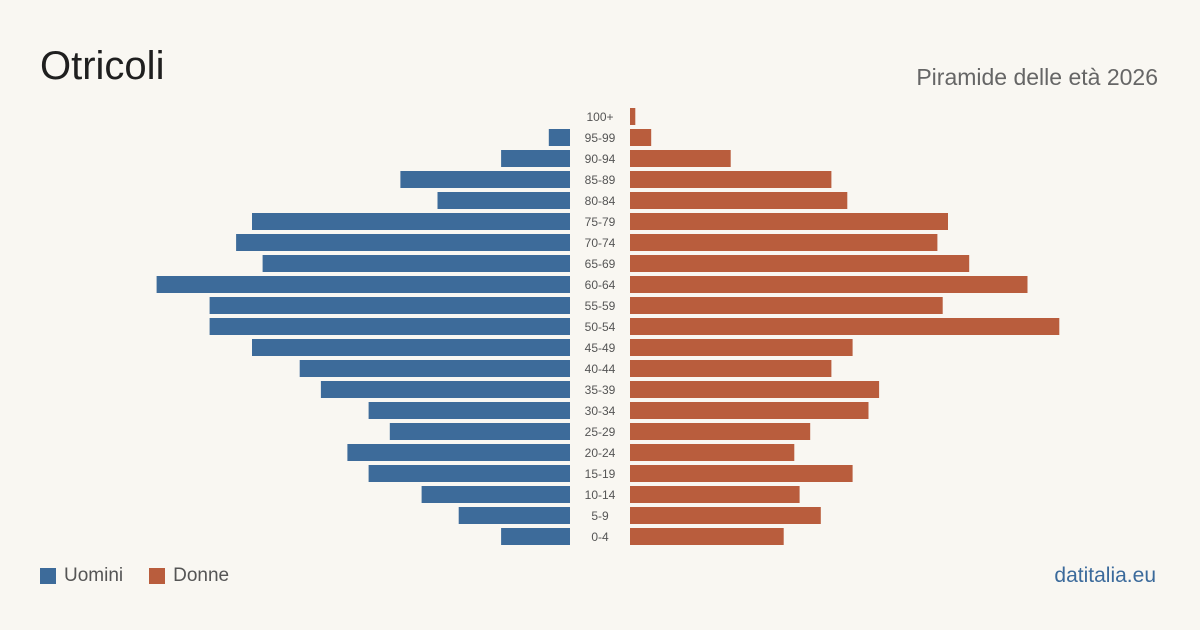 The image size is (1200, 630). What do you see at coordinates (102, 66) in the screenshot?
I see `page-title: Otricoli` at bounding box center [102, 66].